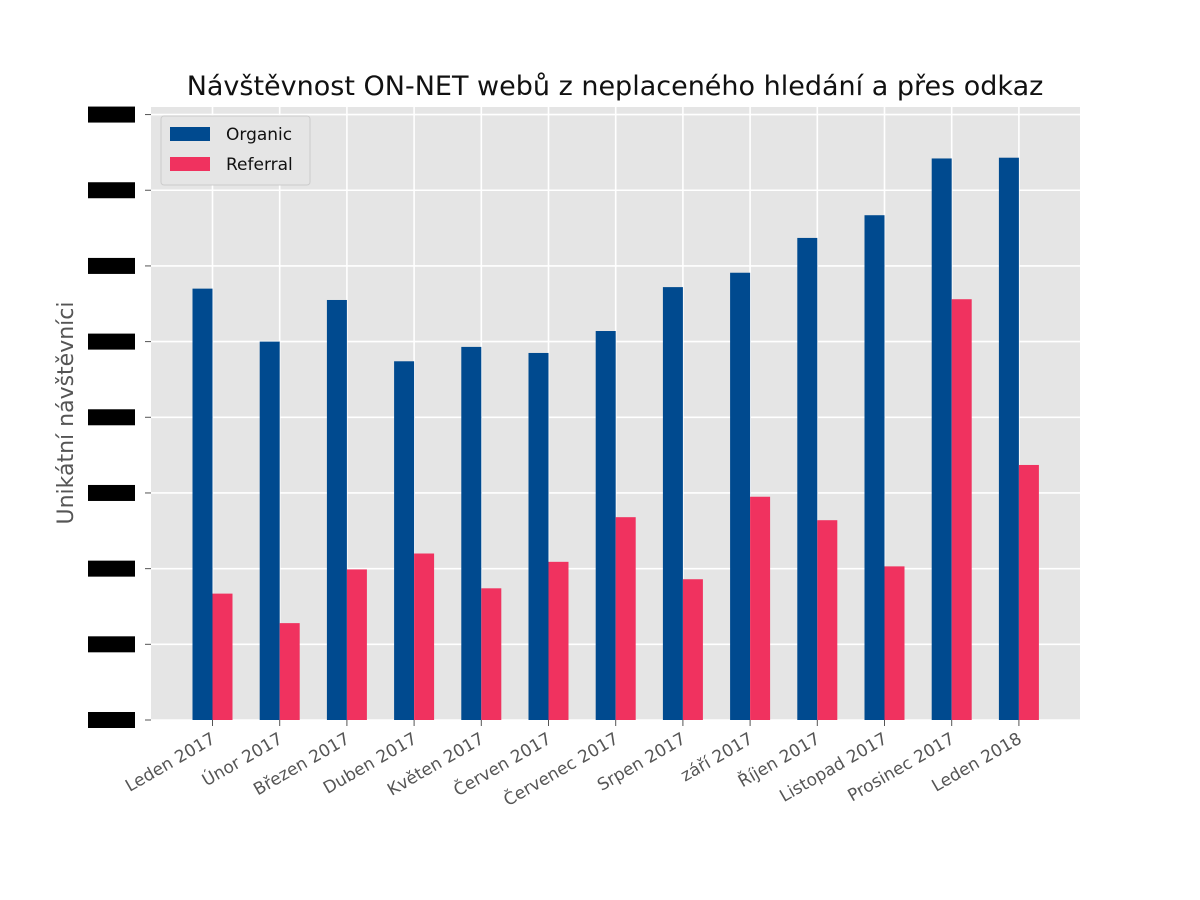  What do you see at coordinates (66, 412) in the screenshot?
I see `y-axis-label: Unikátní návštěvníci` at bounding box center [66, 412].